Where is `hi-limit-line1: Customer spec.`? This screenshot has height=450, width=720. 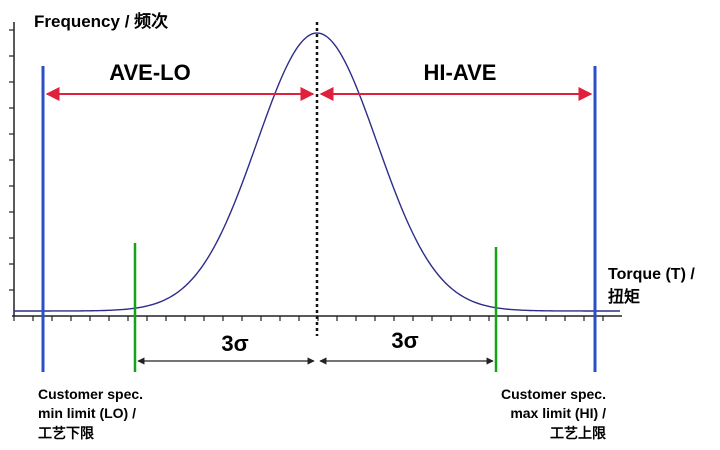
hi-limit-line1: Customer spec. is located at coordinates (553, 394).